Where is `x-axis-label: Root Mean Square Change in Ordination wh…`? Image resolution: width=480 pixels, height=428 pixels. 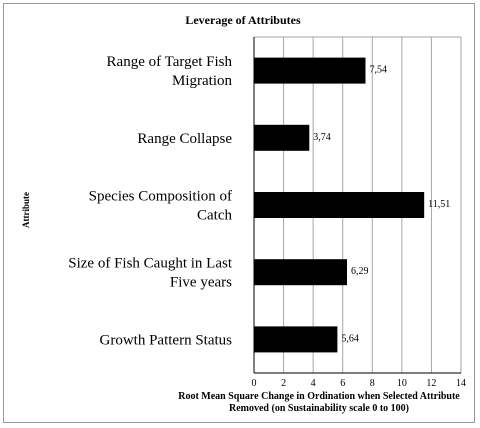 x-axis-label: Root Mean Square Change in Ordination wh… is located at coordinates (319, 402).